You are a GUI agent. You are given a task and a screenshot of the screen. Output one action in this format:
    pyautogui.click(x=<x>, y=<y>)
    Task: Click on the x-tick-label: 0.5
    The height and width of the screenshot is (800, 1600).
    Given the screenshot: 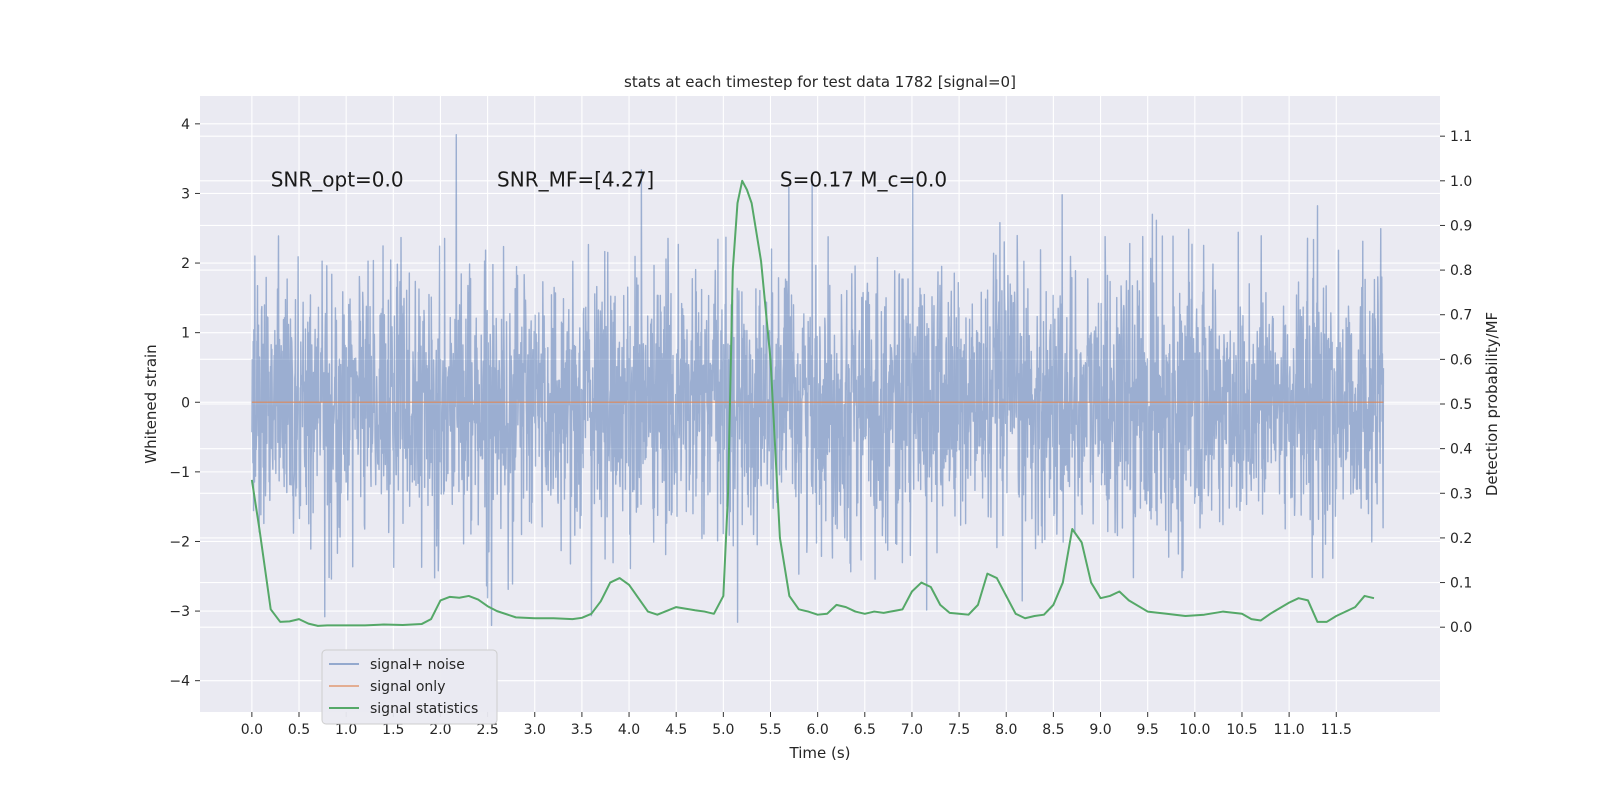 What is the action you would take?
    pyautogui.click(x=299, y=730)
    